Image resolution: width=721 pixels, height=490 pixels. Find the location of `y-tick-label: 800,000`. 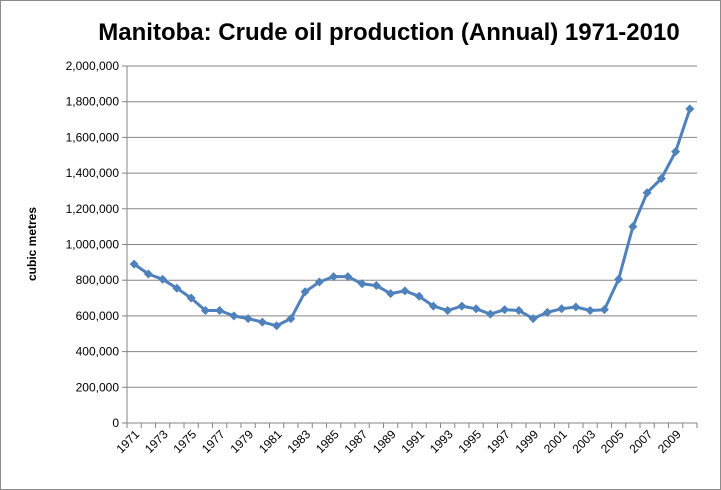

y-tick-label: 800,000 is located at coordinates (98, 280).